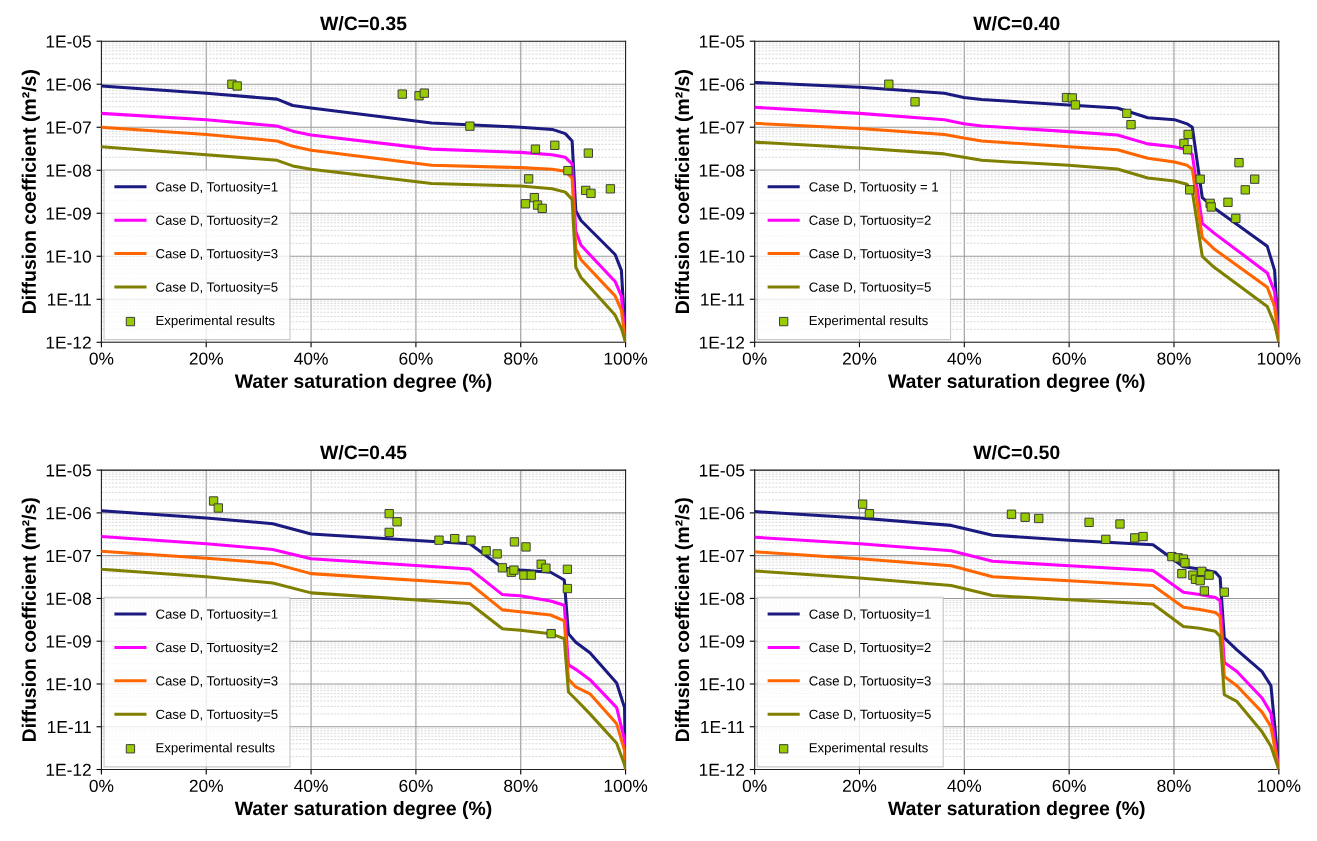 Image resolution: width=1317 pixels, height=841 pixels. I want to click on chart-title: W/C=0.45, so click(363, 452).